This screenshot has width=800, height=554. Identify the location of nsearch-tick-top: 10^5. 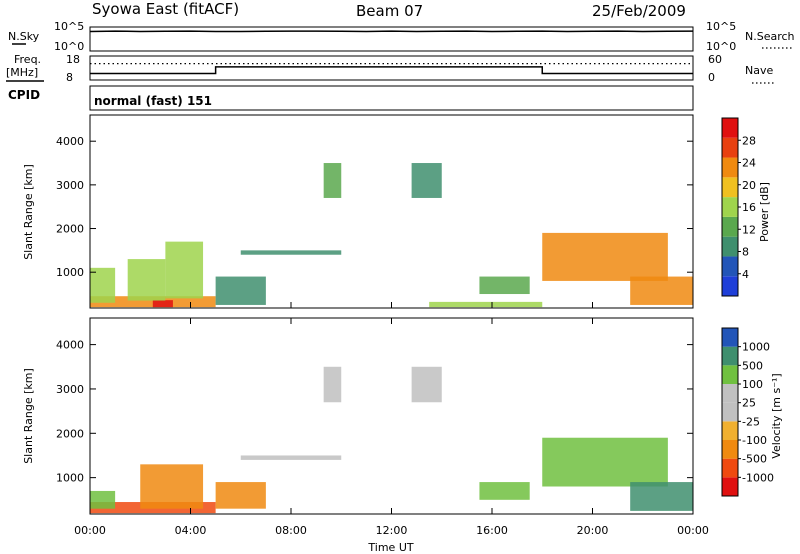
(721, 26).